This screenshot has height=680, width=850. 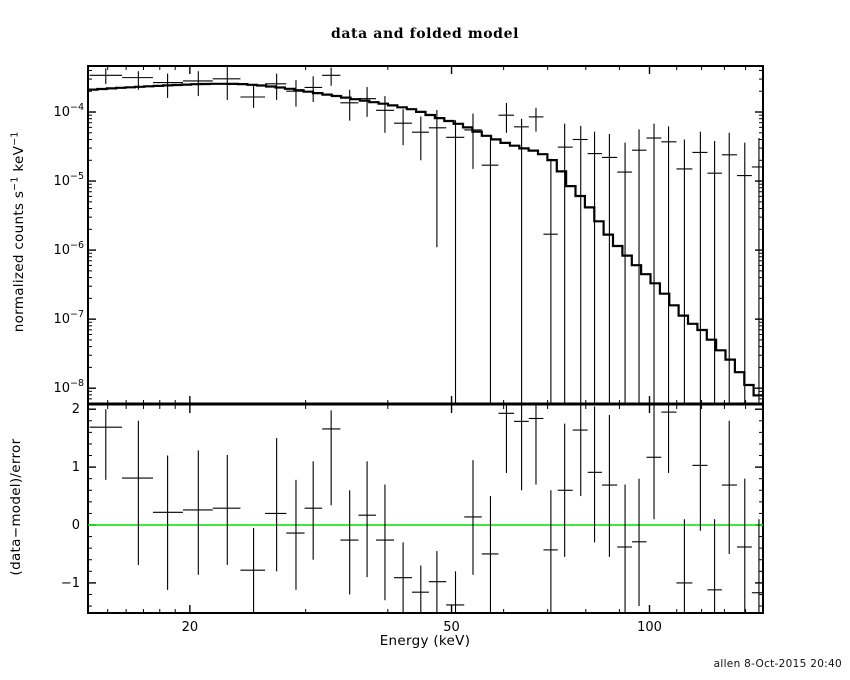 What do you see at coordinates (190, 627) in the screenshot?
I see `svg-text: 20` at bounding box center [190, 627].